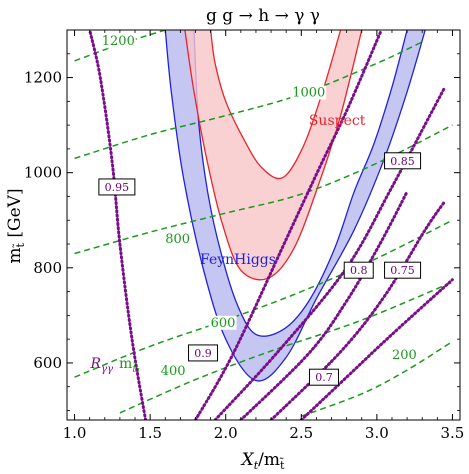 The height and width of the screenshot is (474, 469). I want to click on ratio-label-0.75: 0.75, so click(402, 270).